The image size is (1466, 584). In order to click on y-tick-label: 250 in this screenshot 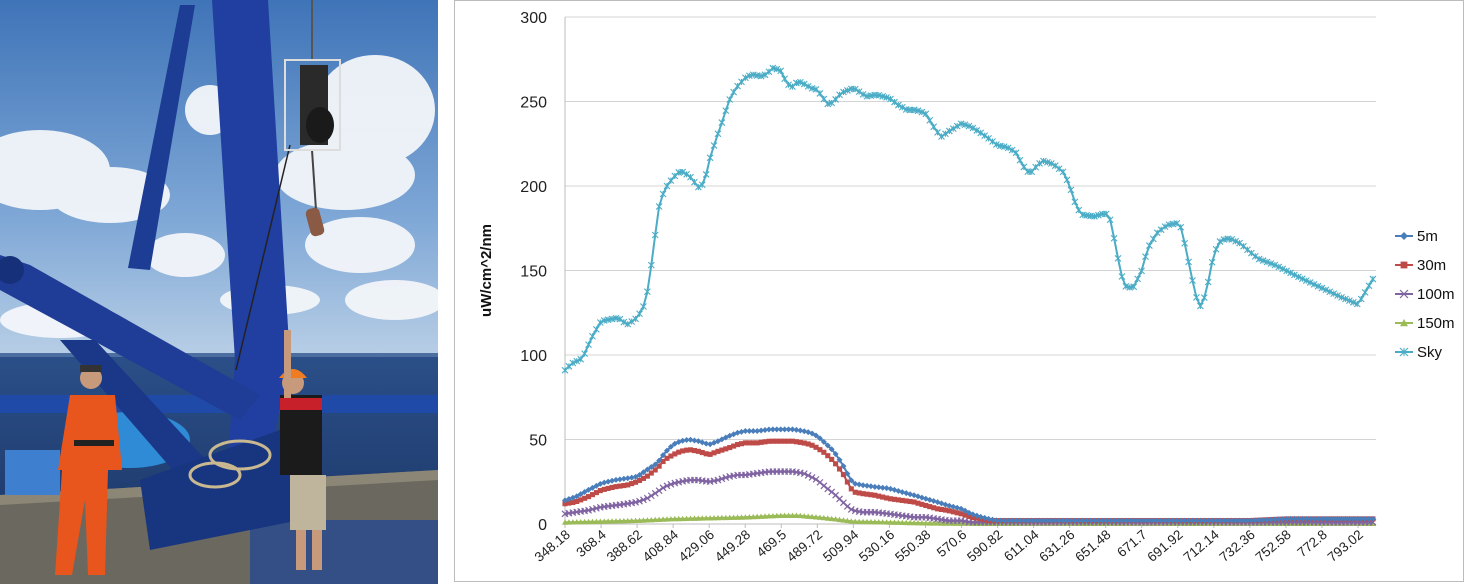, I will do `click(533, 103)`.